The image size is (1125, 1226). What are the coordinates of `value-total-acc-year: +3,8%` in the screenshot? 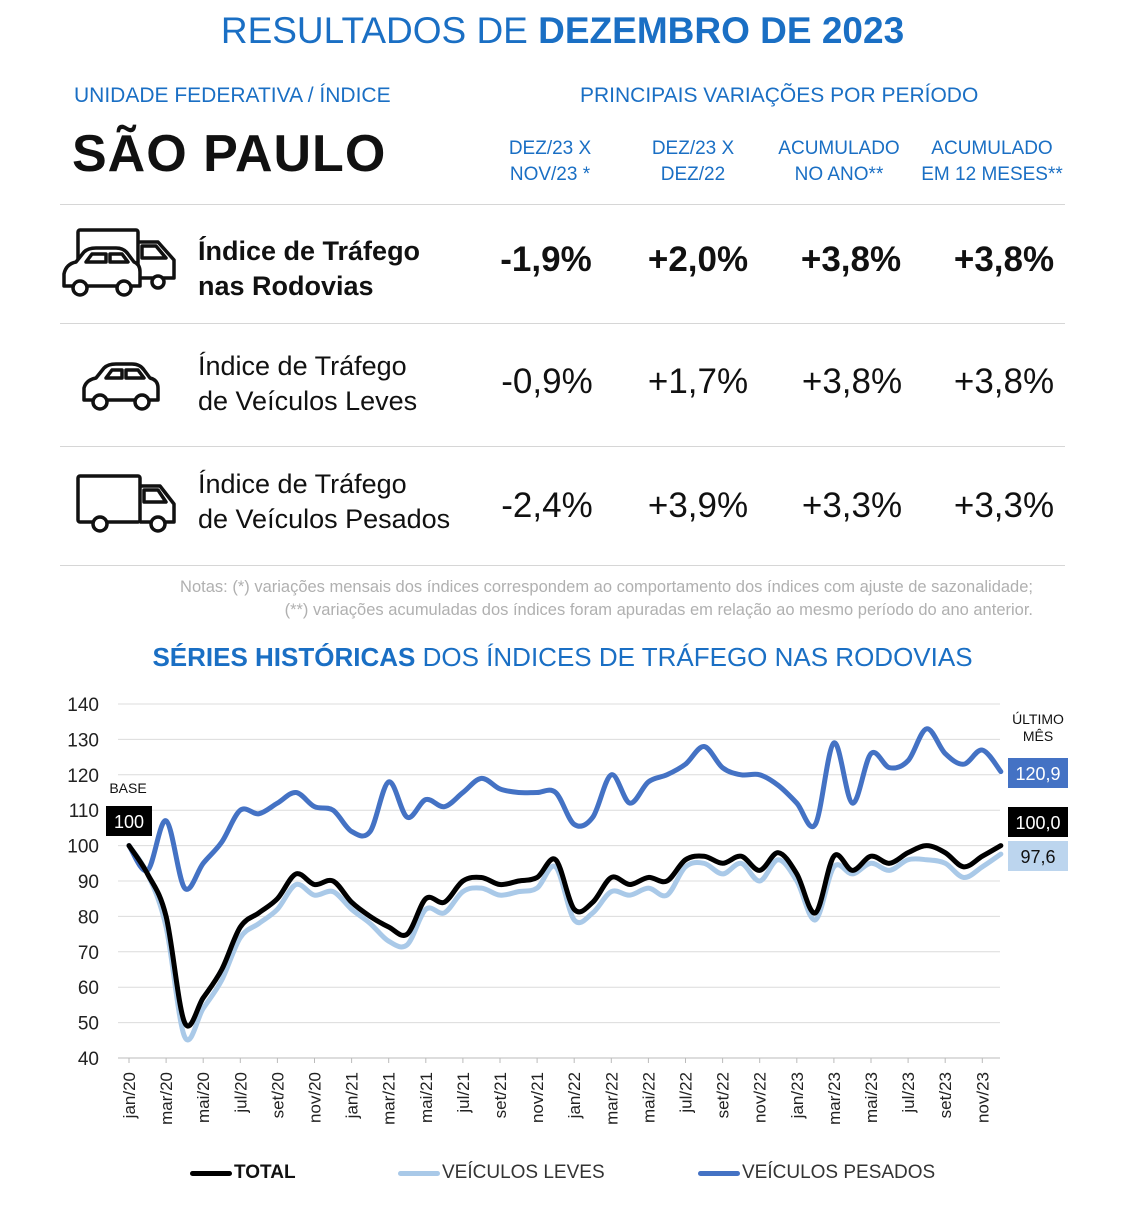 It's located at (851, 259).